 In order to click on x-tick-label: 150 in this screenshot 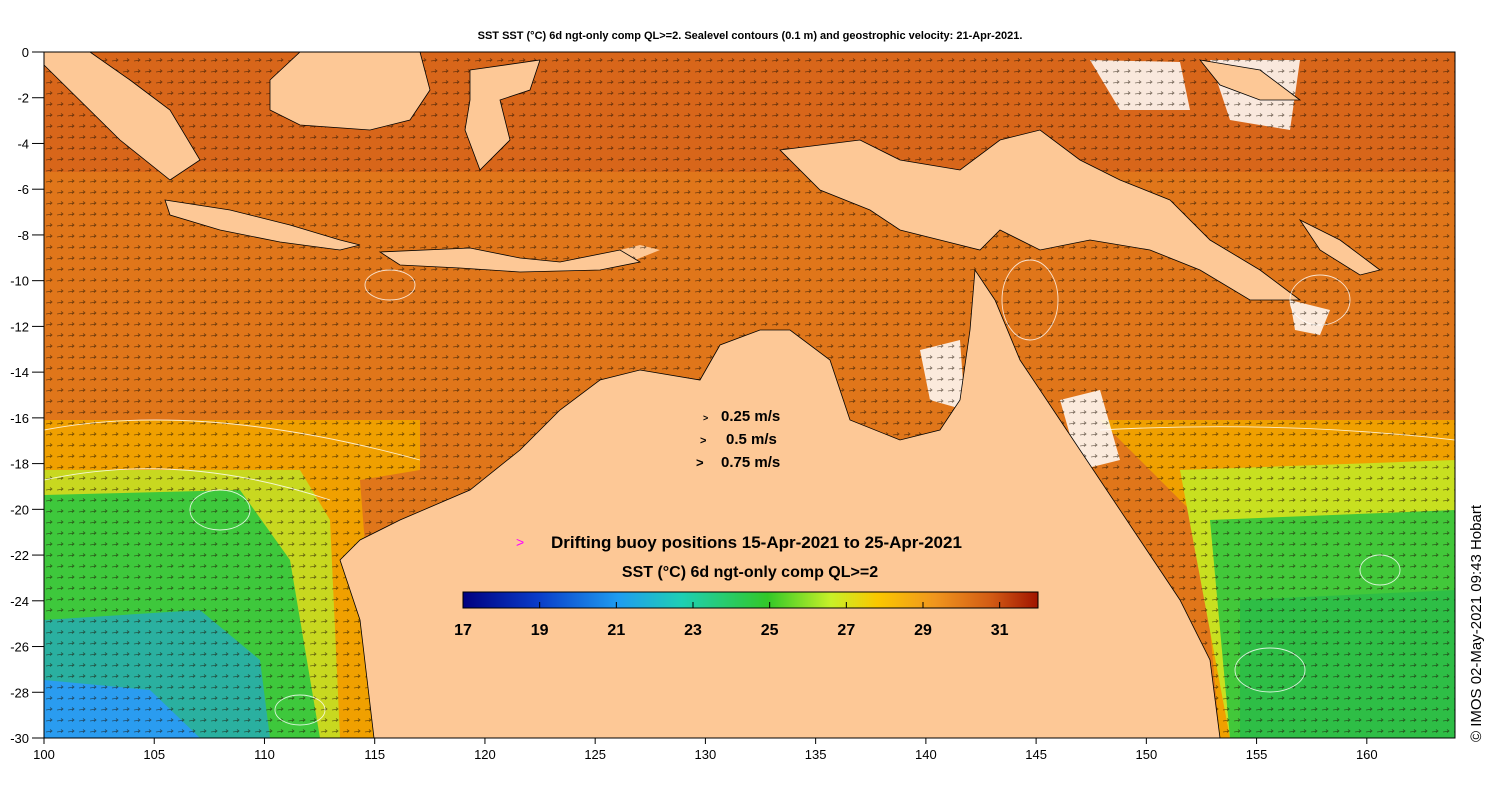, I will do `click(1146, 754)`.